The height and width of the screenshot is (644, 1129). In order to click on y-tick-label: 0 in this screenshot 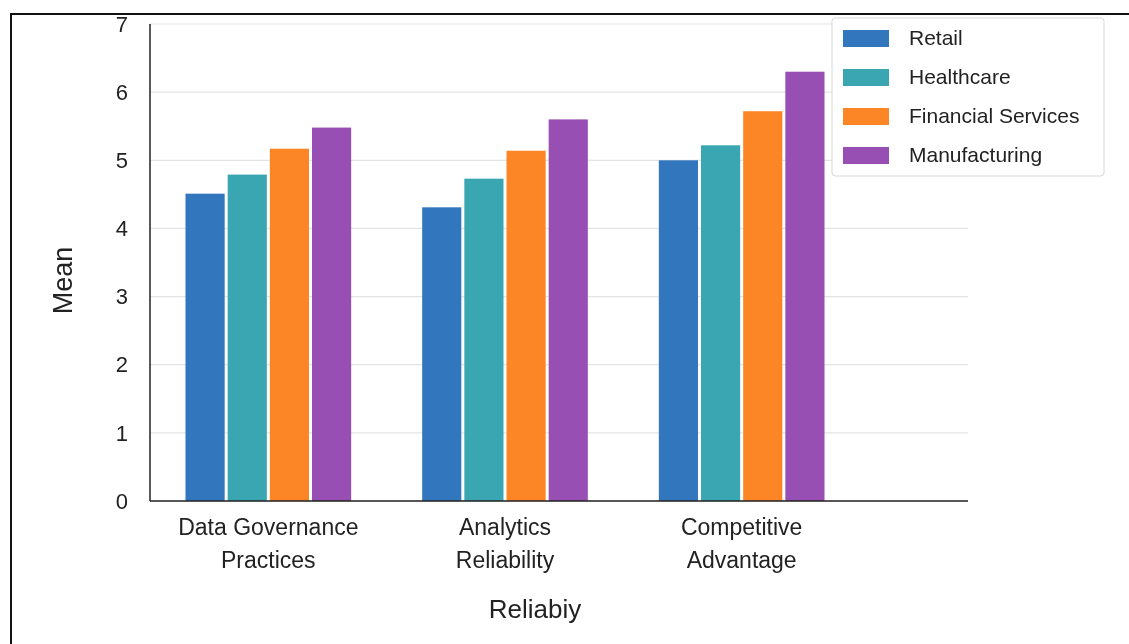, I will do `click(121, 501)`.